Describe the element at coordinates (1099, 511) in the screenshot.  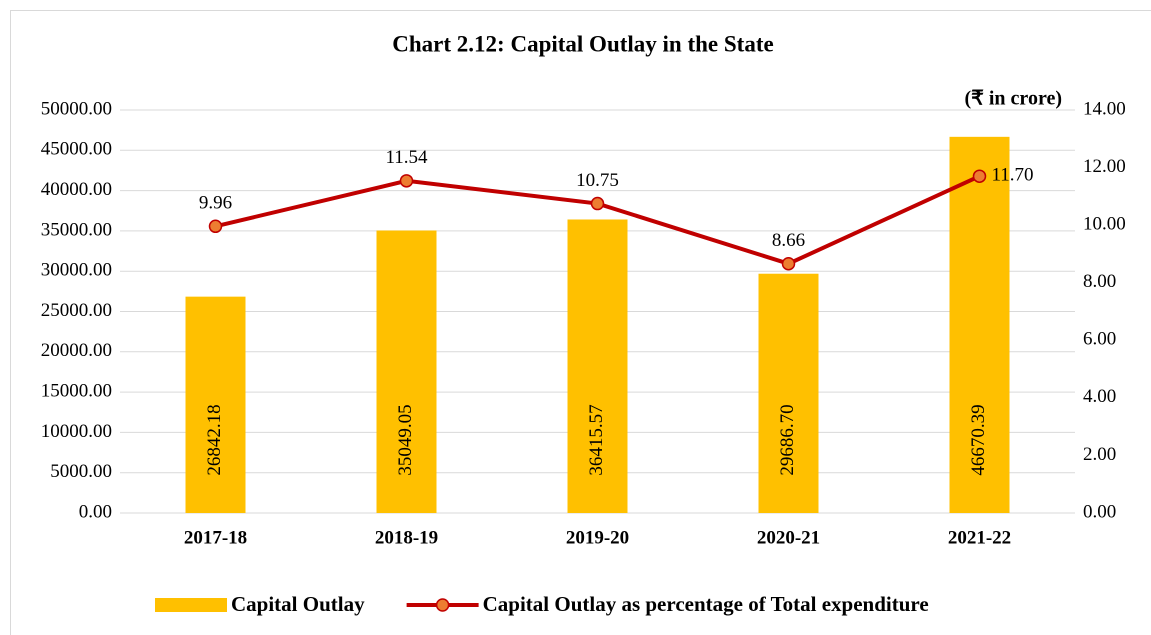
I see `y2-tick-label: 0.00` at that location.